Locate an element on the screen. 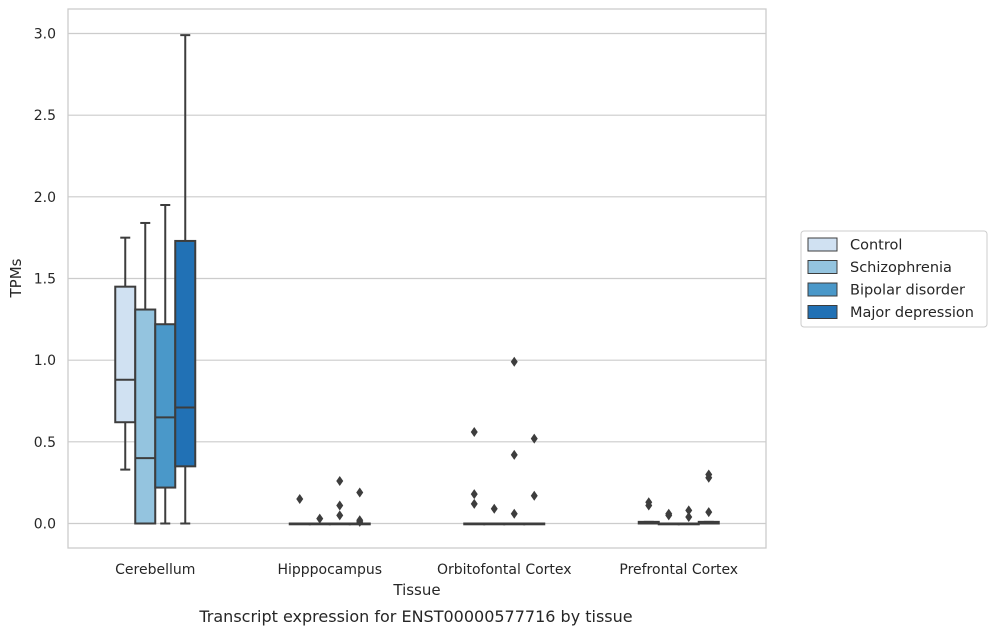 This screenshot has height=634, width=997. x-tick-label: Cerebellum is located at coordinates (155, 570).